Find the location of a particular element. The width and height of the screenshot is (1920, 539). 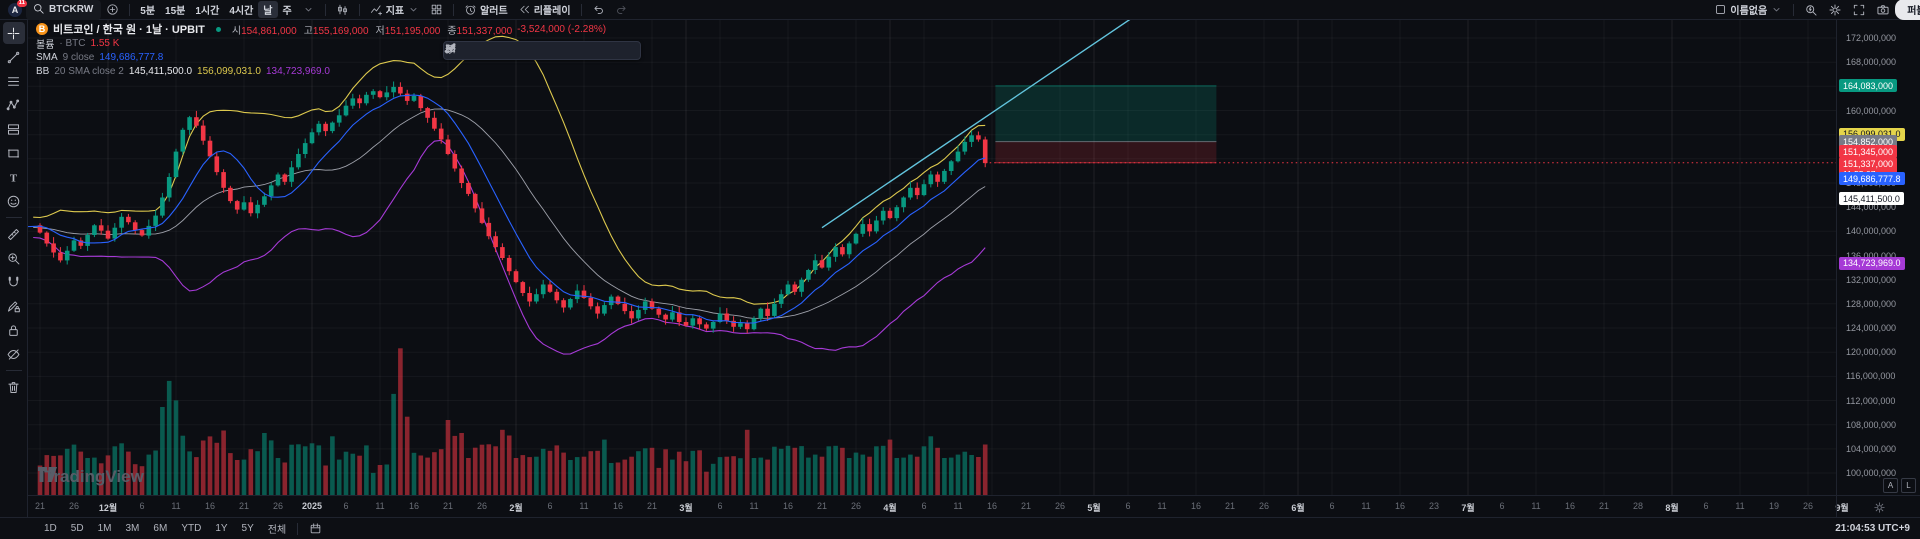

range-button-5Y: 5Y is located at coordinates (247, 528).